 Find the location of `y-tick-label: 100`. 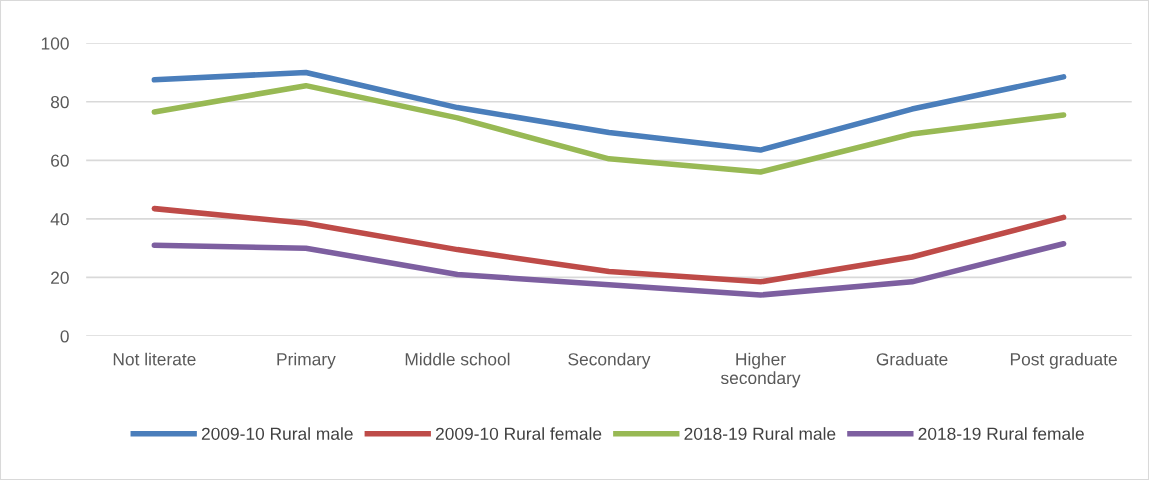

y-tick-label: 100 is located at coordinates (55, 43).